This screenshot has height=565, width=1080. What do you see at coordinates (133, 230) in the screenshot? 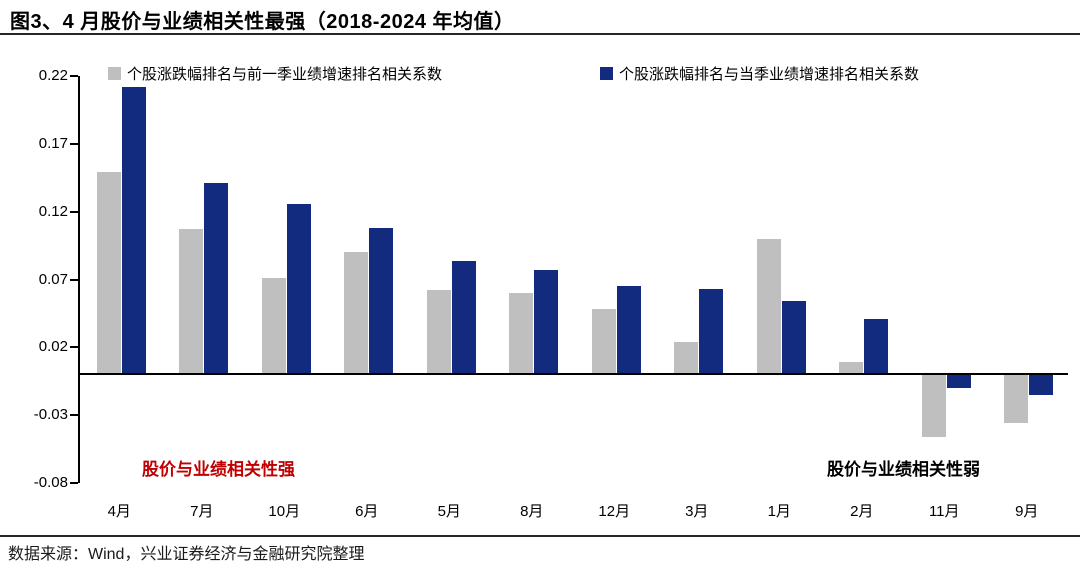
I see `bar-series2-4月` at bounding box center [133, 230].